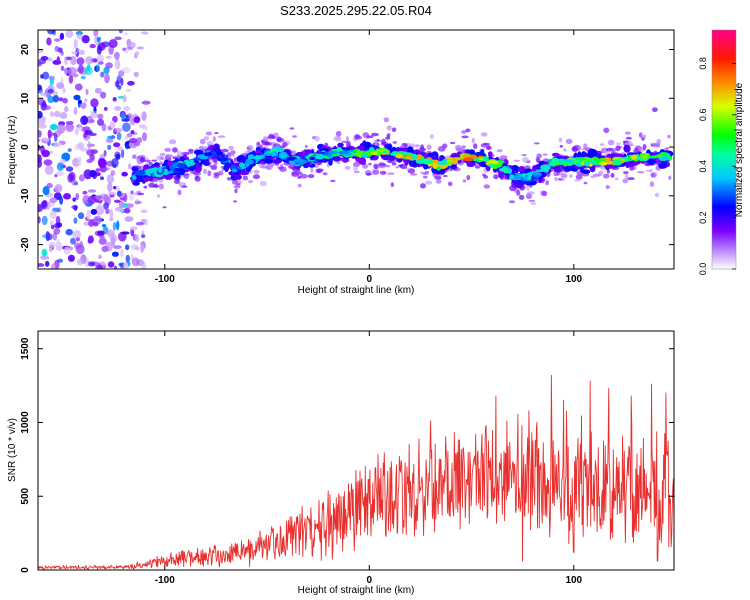 The image size is (750, 600). What do you see at coordinates (703, 217) in the screenshot?
I see `colorbar-tick-label: 0.2` at bounding box center [703, 217].